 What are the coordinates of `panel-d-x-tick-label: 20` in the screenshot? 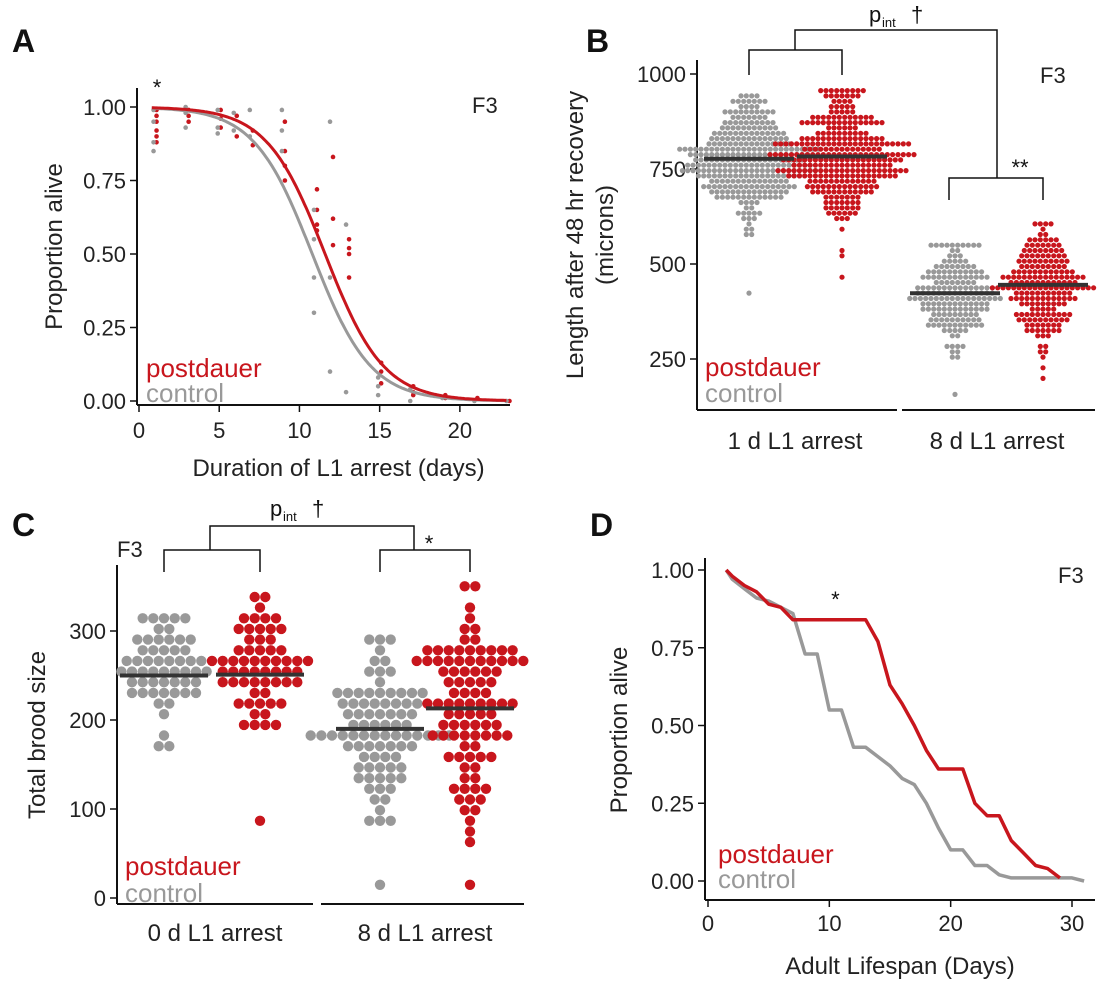 It's located at (950, 923).